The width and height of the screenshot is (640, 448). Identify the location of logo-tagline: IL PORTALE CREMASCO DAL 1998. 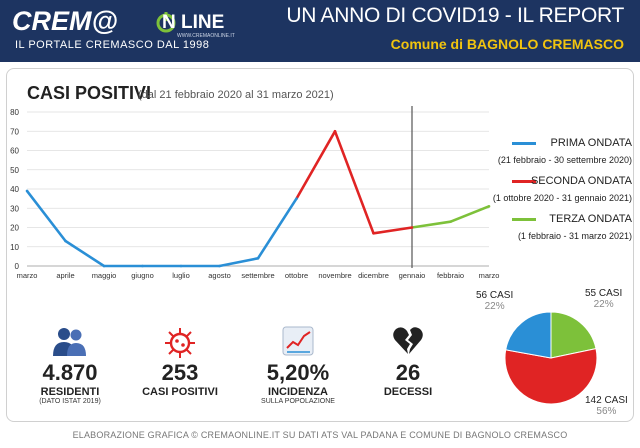
(112, 45).